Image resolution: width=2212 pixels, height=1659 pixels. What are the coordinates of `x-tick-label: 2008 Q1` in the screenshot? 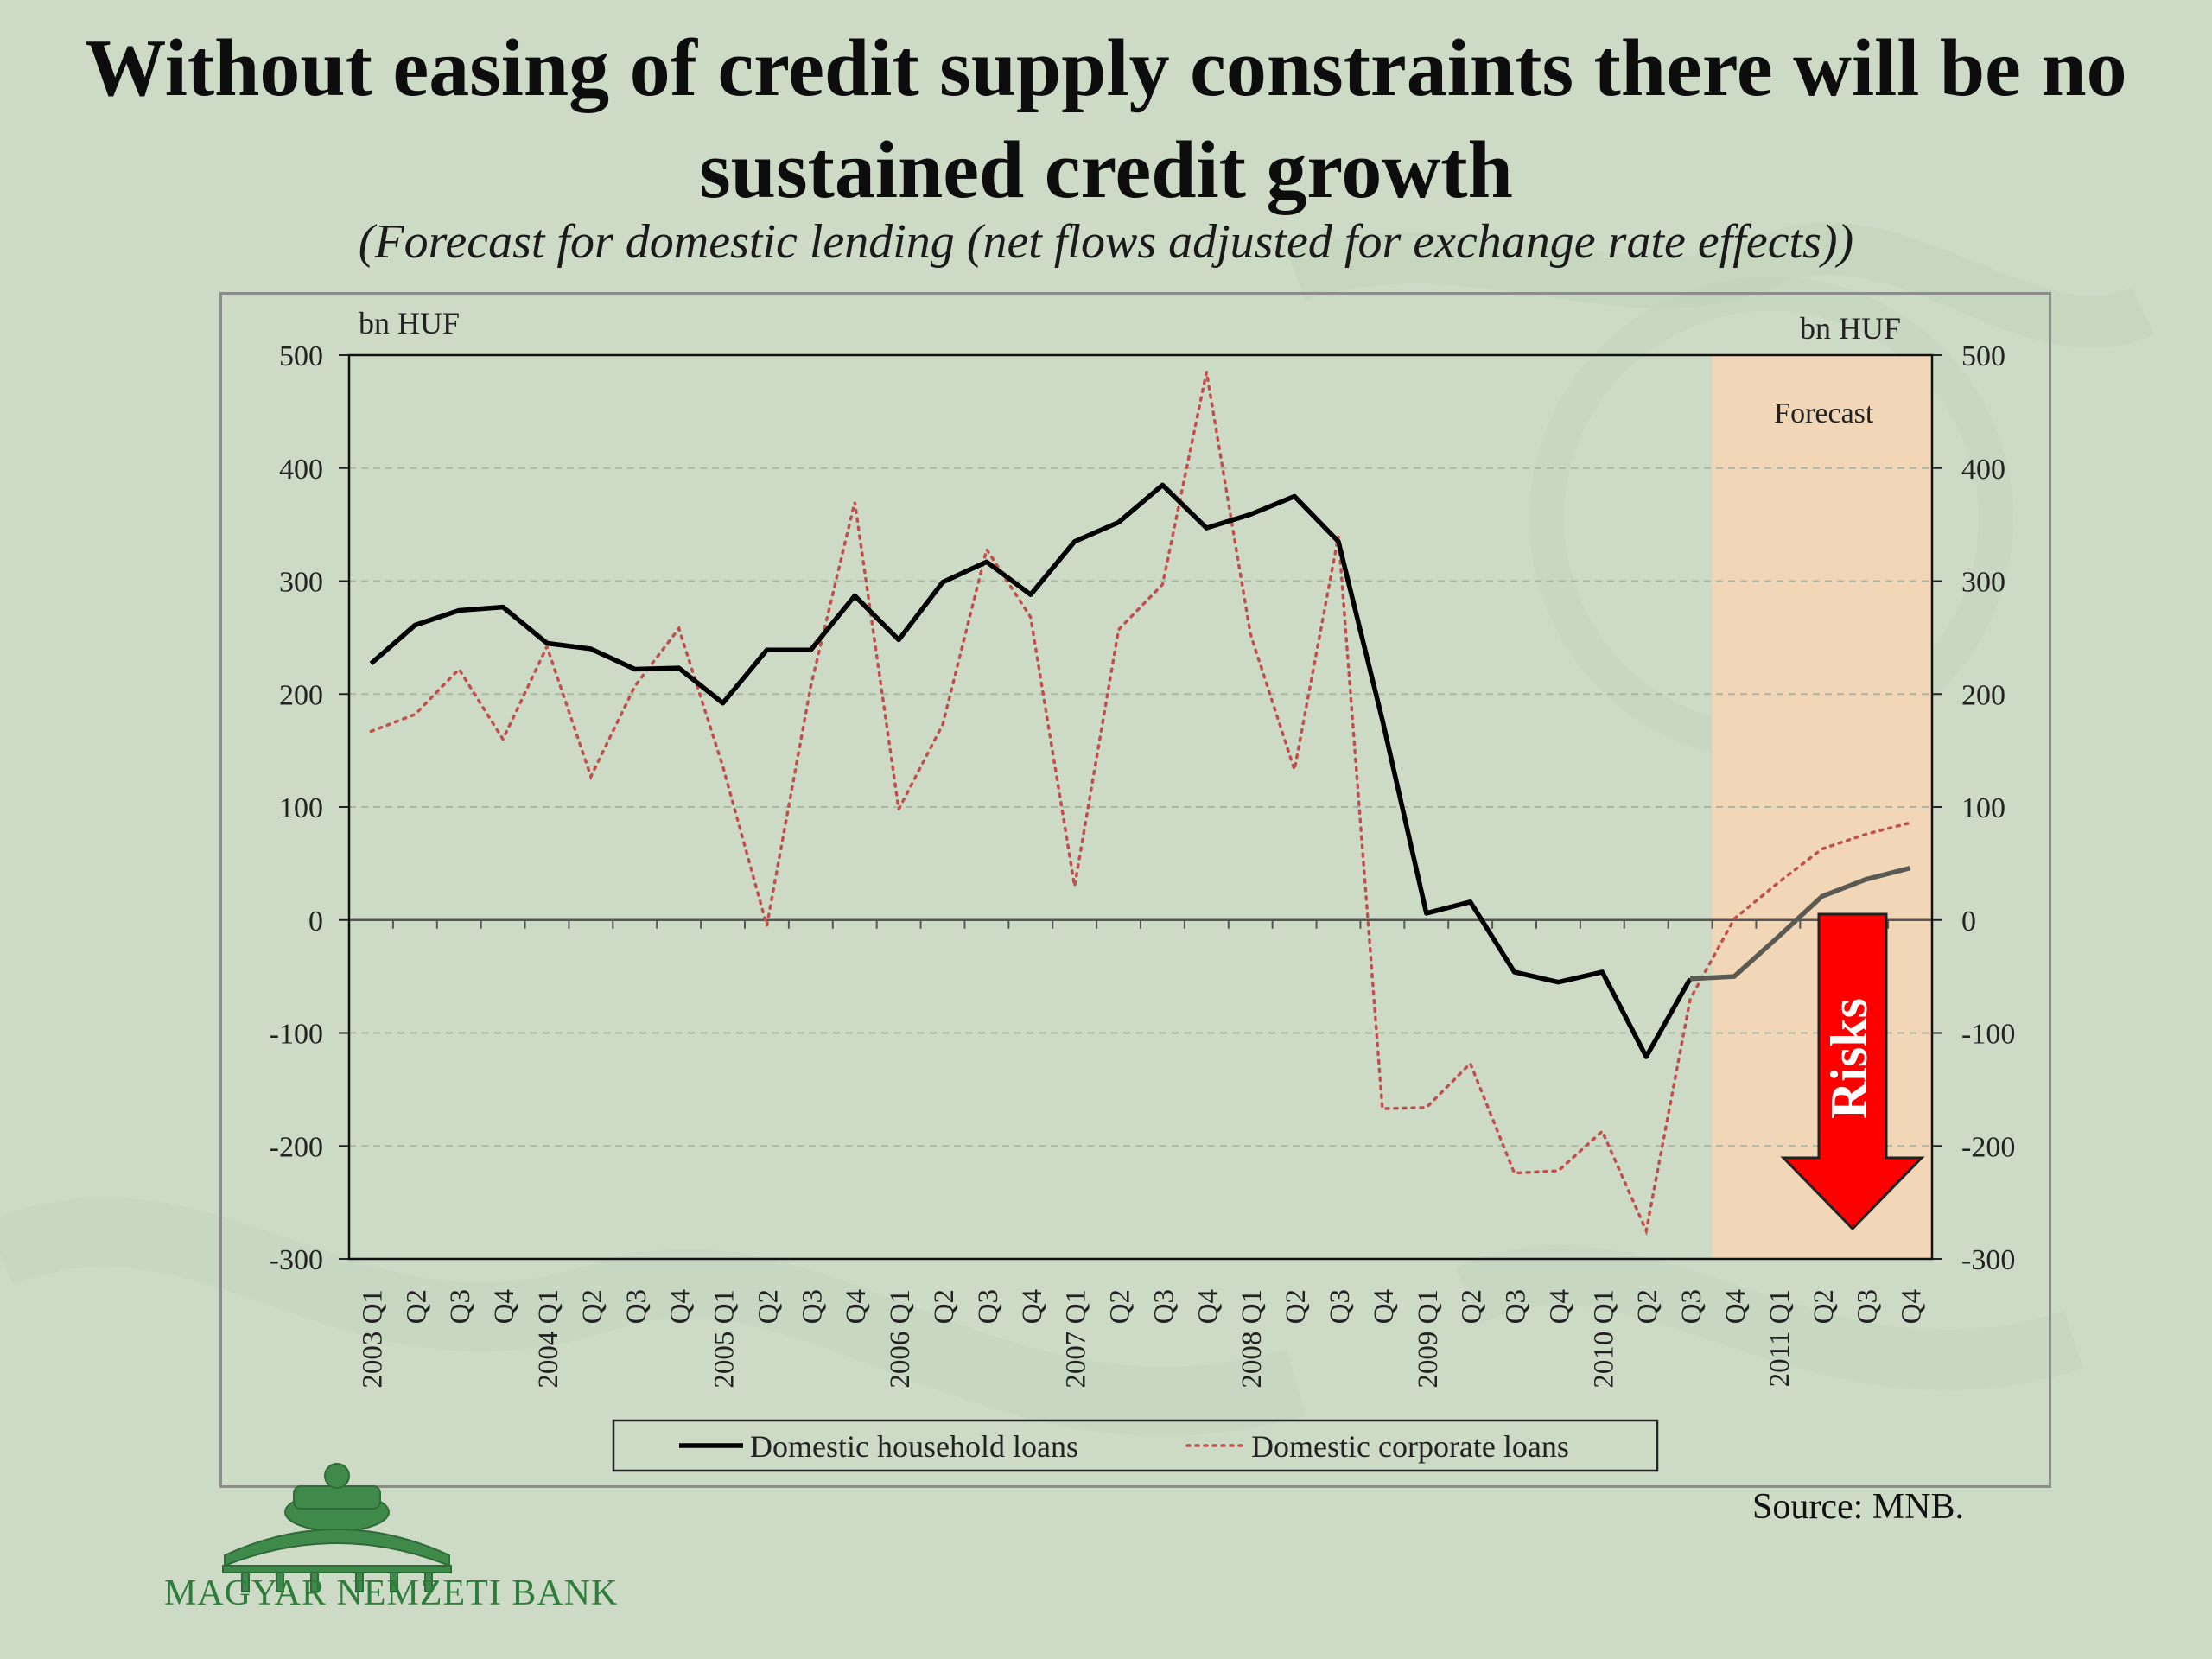 It's located at (1252, 1339).